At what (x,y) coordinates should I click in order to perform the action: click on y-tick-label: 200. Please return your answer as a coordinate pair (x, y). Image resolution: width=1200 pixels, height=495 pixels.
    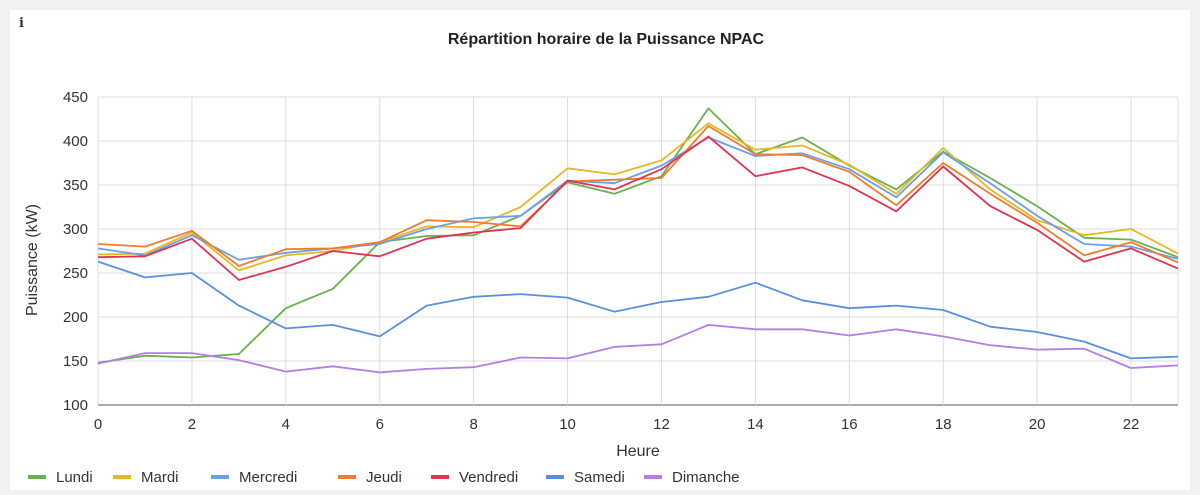
    Looking at the image, I should click on (75, 317).